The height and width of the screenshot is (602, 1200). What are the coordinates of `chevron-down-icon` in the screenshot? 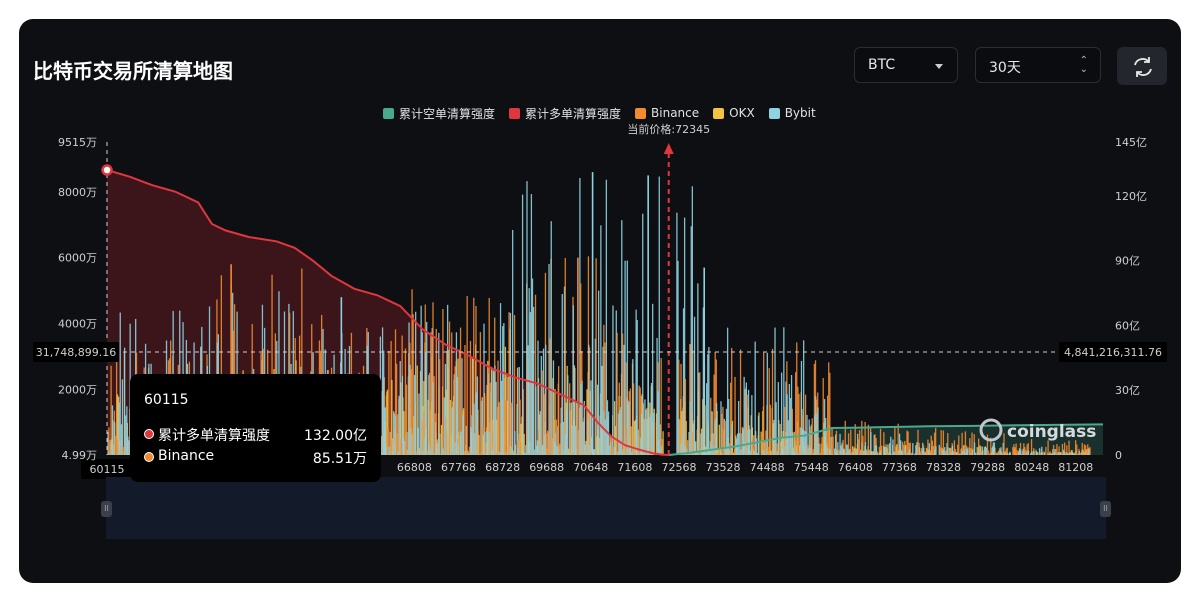 It's located at (939, 66).